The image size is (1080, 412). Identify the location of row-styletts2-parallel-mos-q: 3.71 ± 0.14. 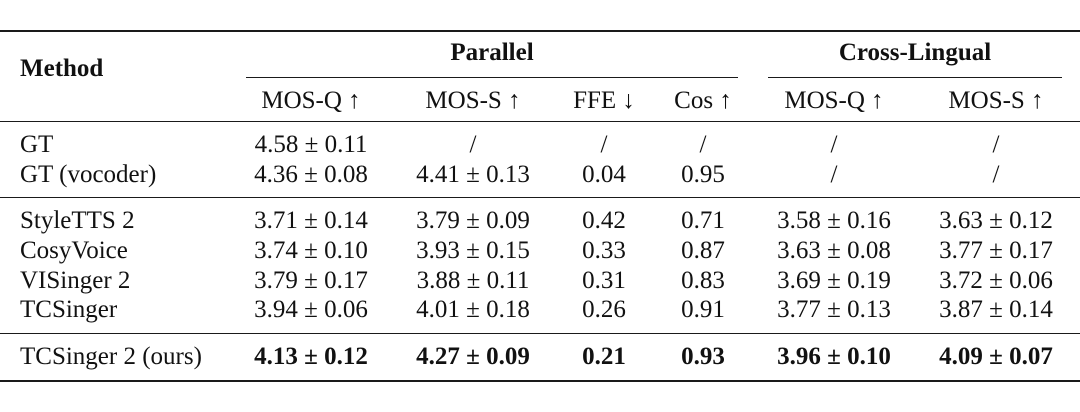
(311, 220).